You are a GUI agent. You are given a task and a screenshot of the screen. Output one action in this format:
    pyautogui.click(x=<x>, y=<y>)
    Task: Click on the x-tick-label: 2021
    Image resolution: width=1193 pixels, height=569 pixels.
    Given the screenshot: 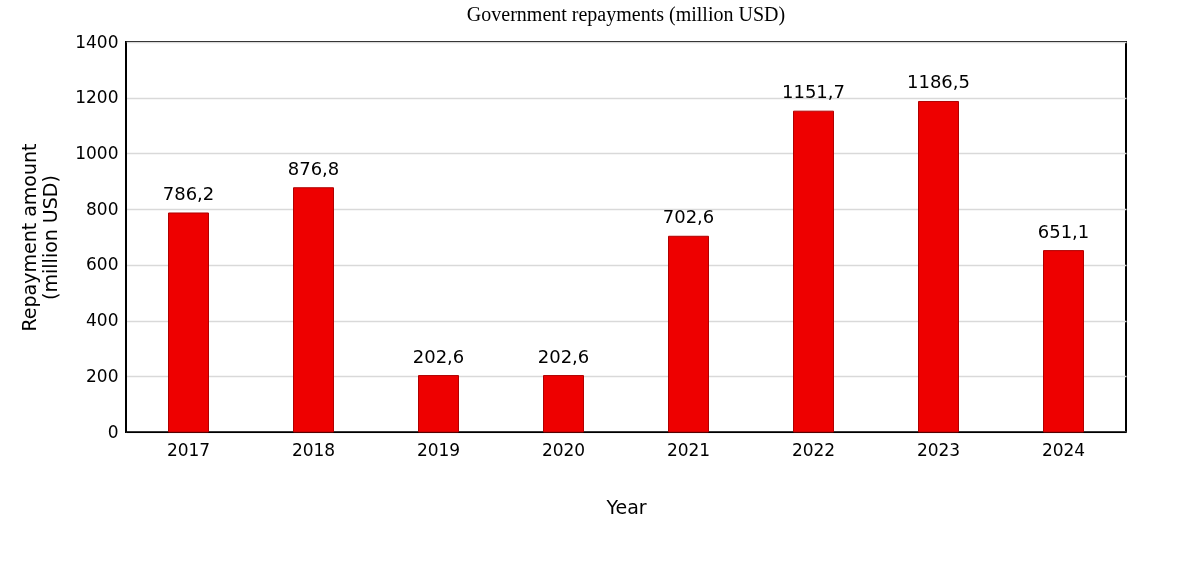 What is the action you would take?
    pyautogui.click(x=688, y=449)
    